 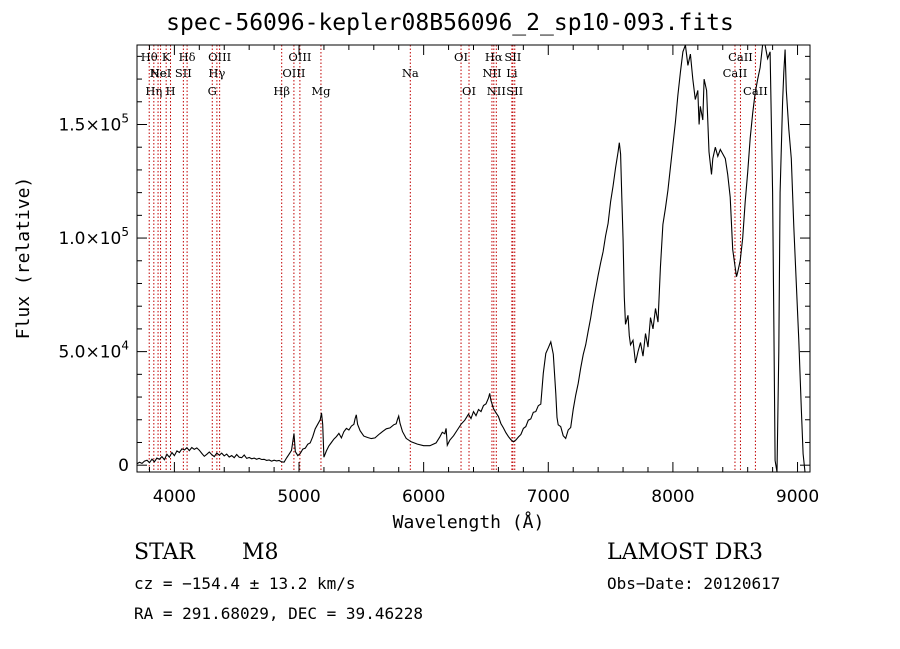 I want to click on marker-label-0: Hθ, so click(x=149, y=57).